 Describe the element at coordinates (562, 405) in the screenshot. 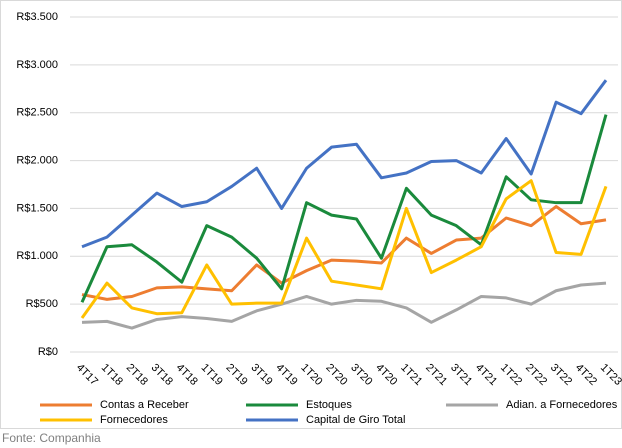

I see `legend-label: Adian. a Fornecedores` at that location.